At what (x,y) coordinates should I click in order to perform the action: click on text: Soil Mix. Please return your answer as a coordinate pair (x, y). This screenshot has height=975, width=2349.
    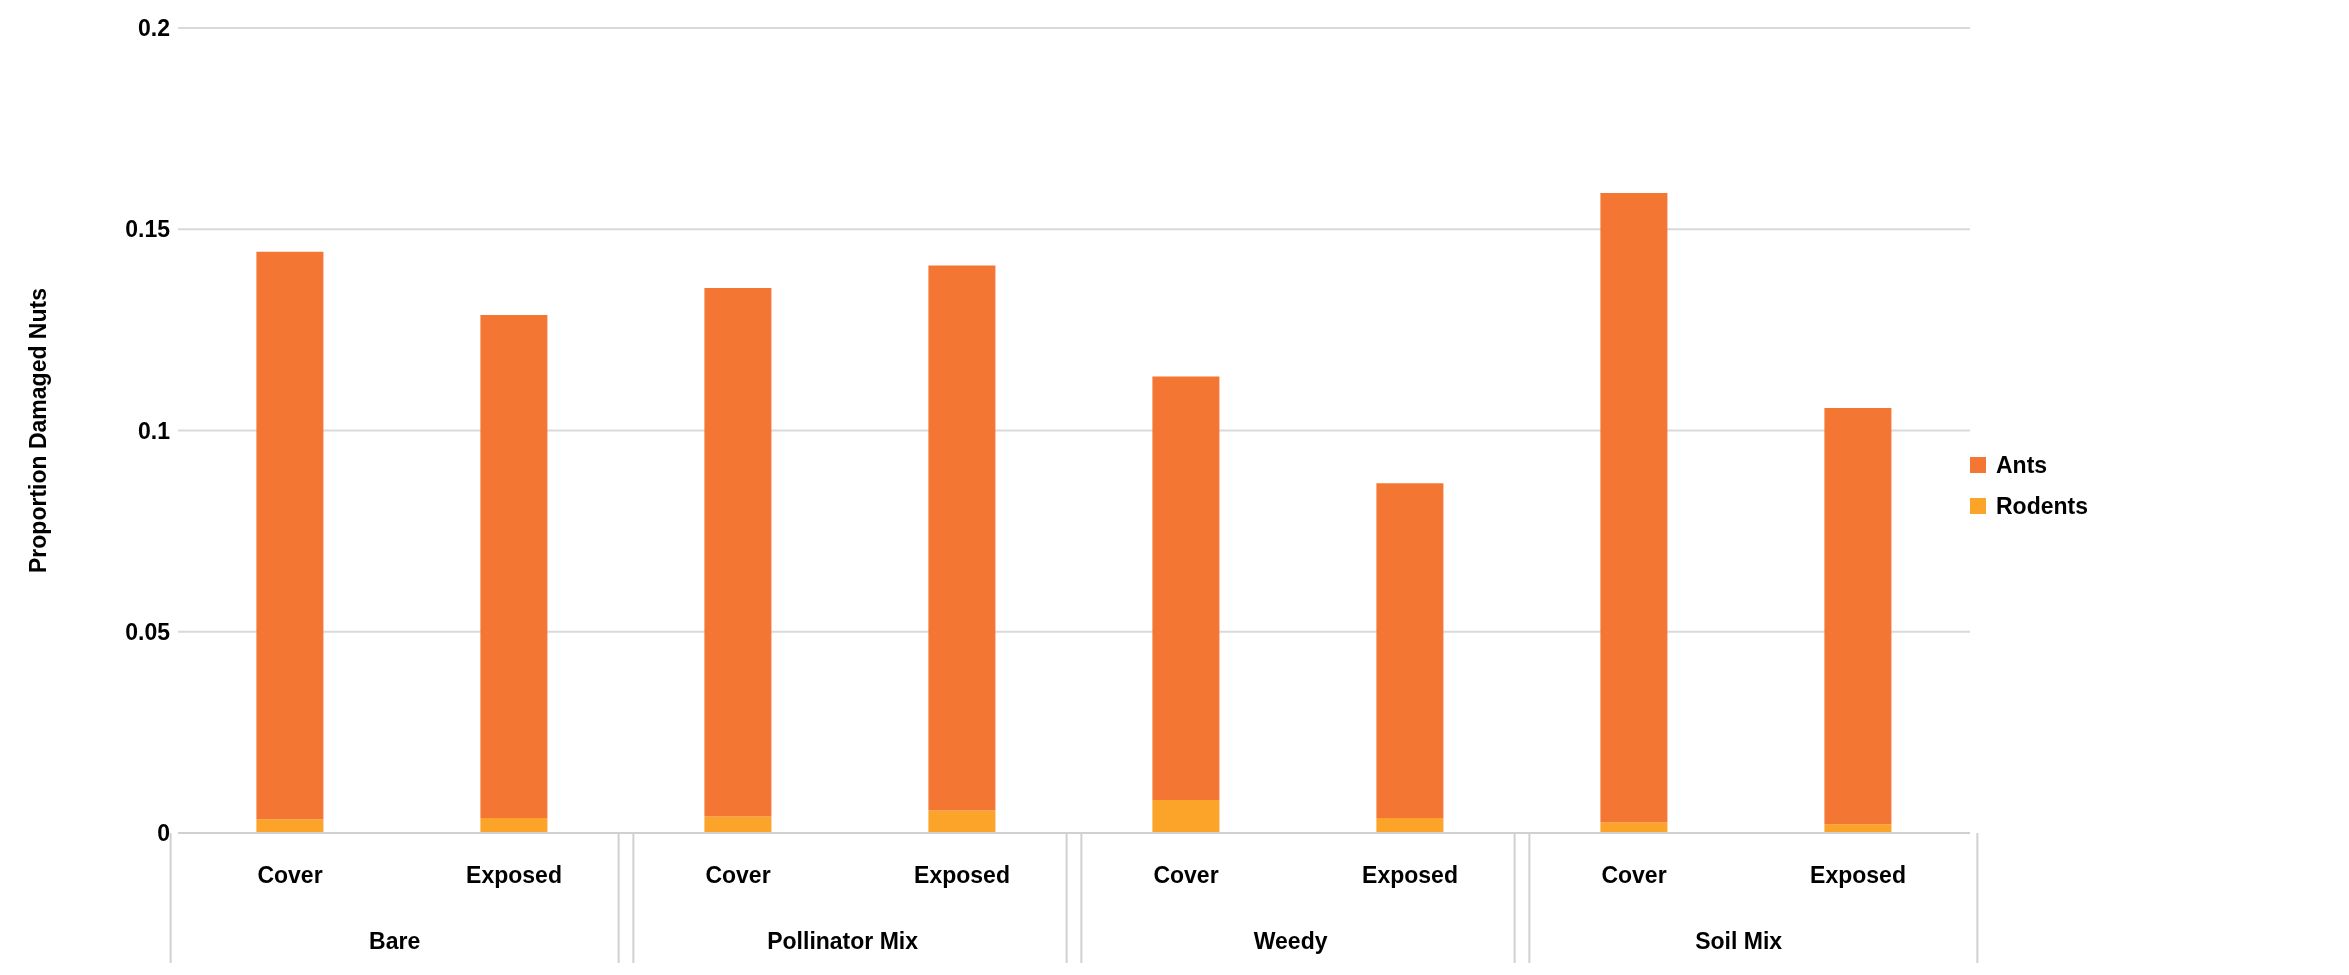
    Looking at the image, I should click on (1739, 941).